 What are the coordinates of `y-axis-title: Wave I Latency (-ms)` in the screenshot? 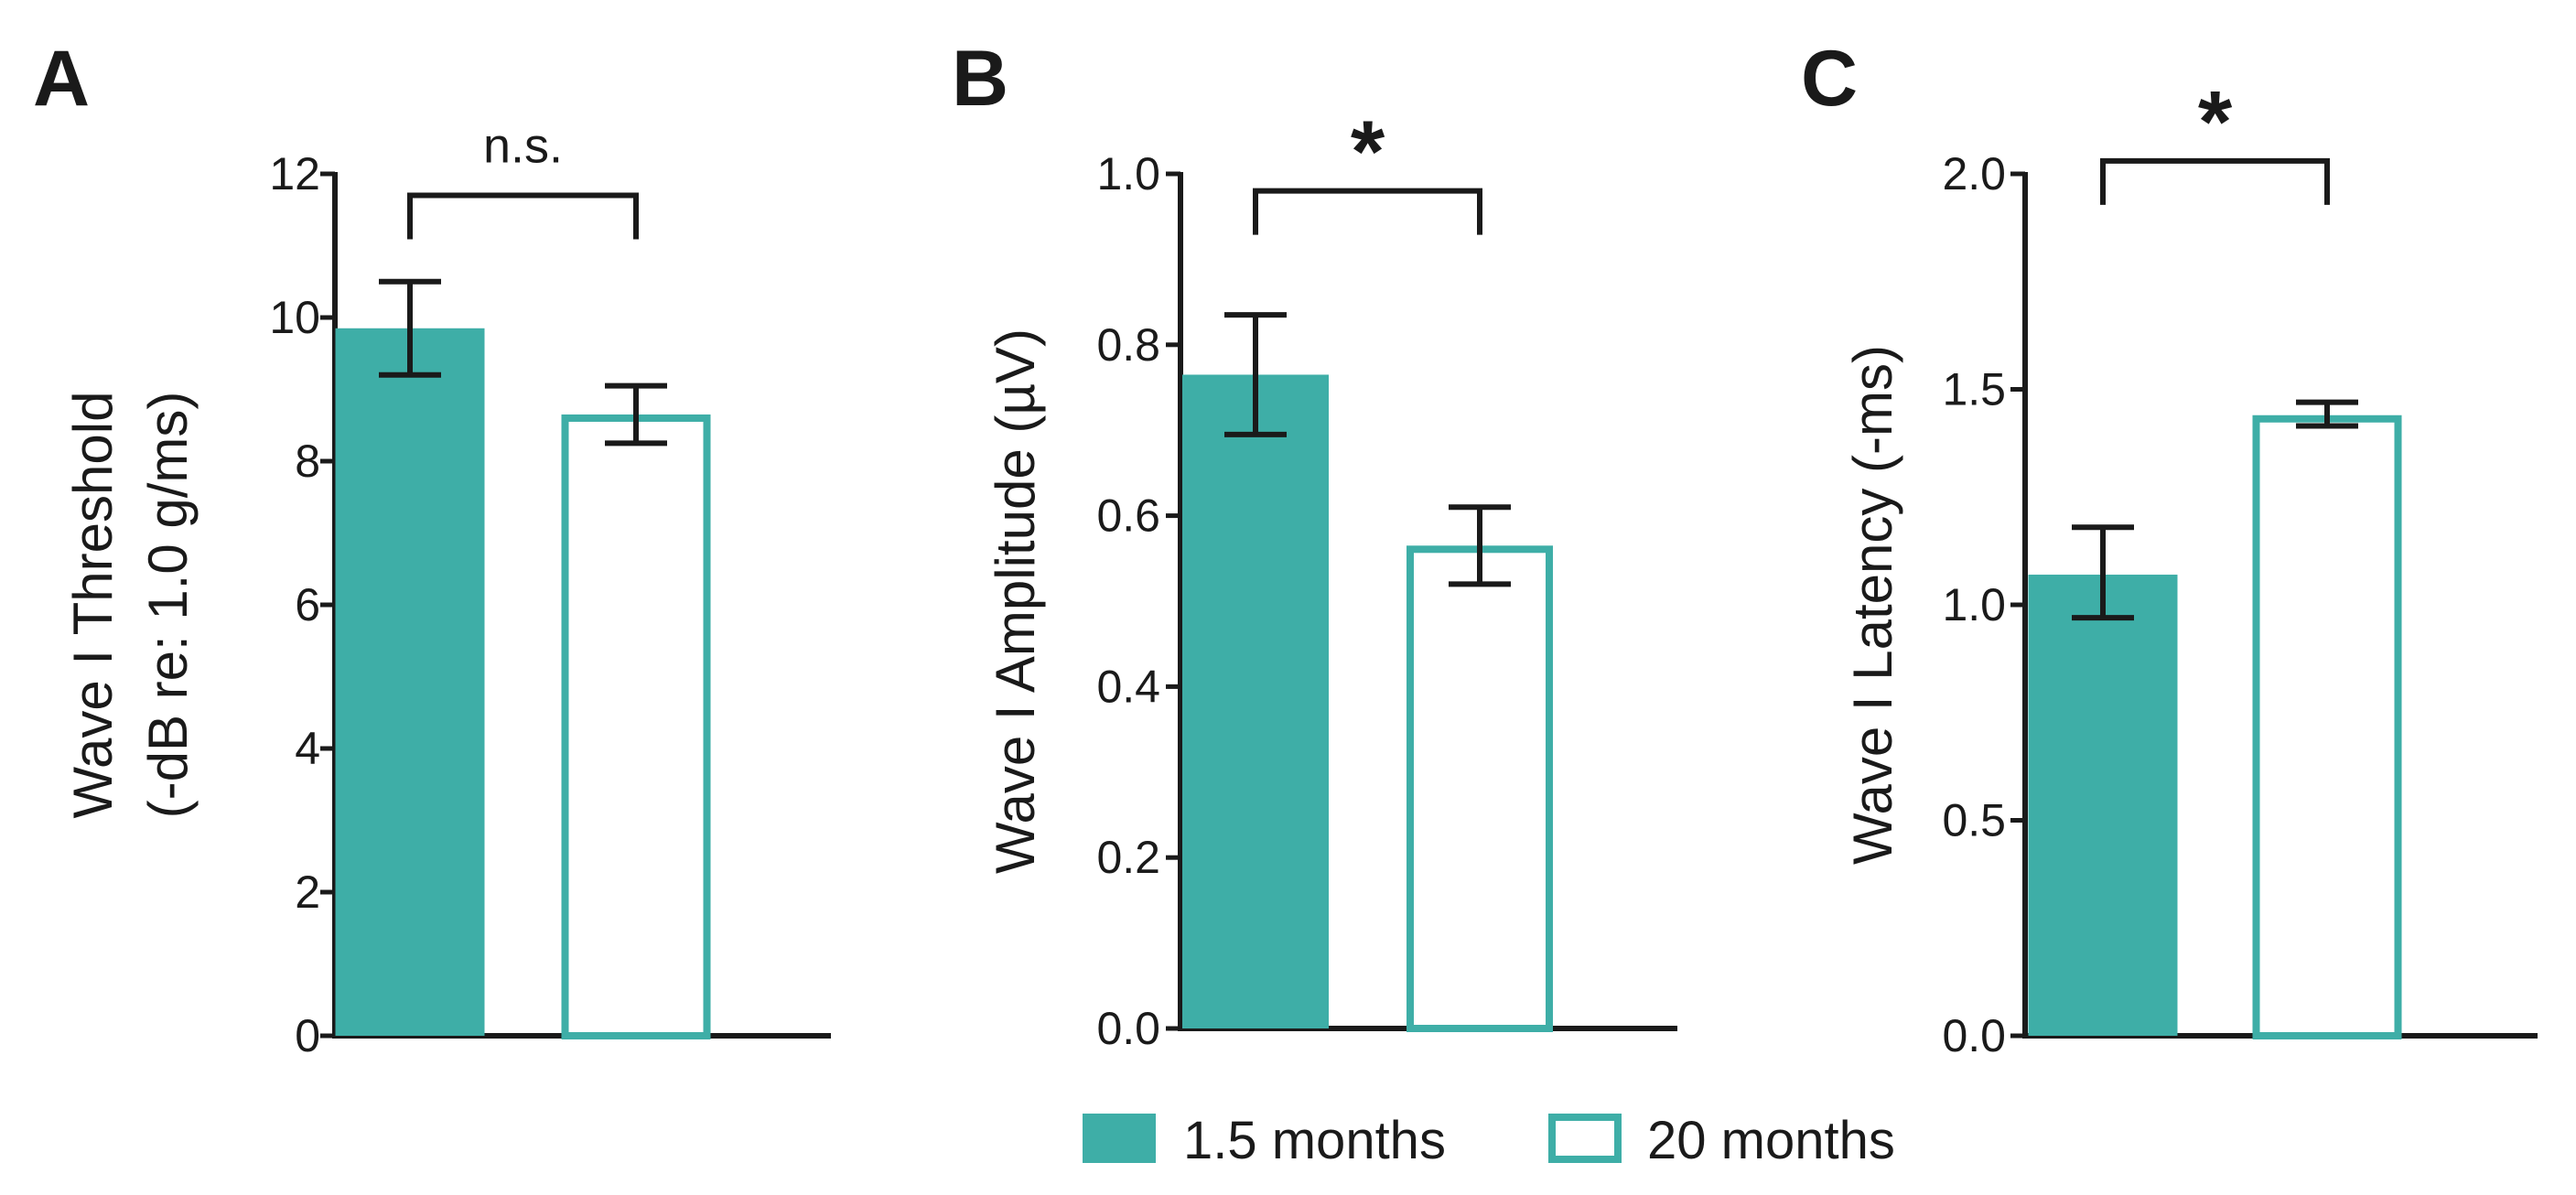 It's located at (1872, 605).